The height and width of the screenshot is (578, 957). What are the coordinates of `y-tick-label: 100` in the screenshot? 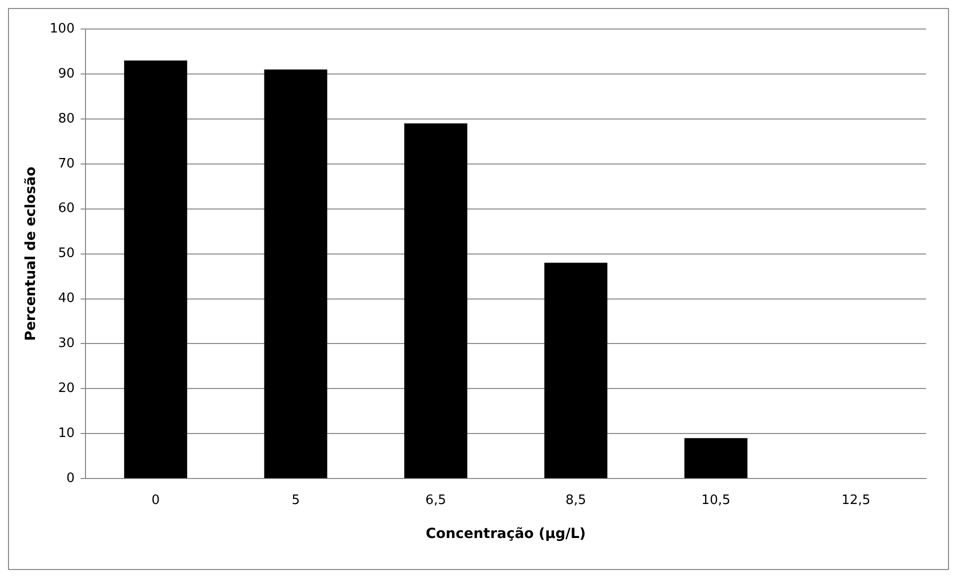 It's located at (62, 28).